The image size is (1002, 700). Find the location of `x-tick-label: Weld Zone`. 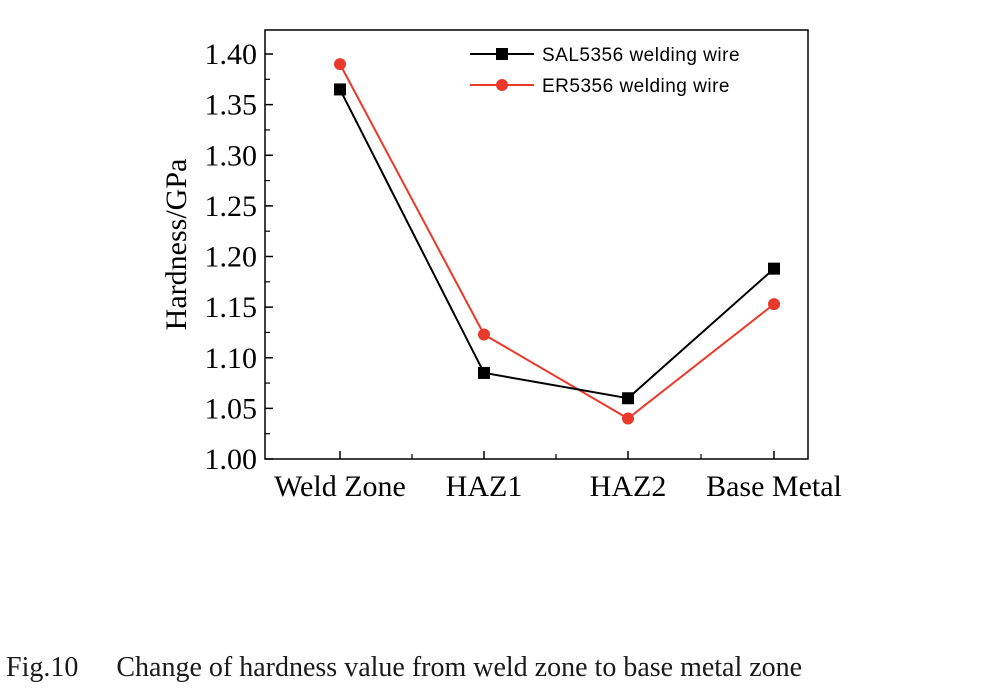

x-tick-label: Weld Zone is located at coordinates (340, 486).